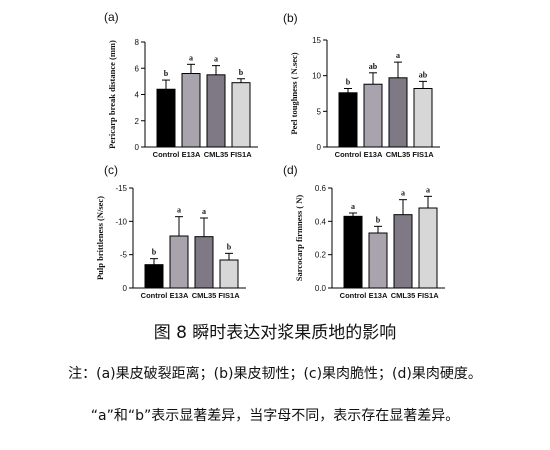 This screenshot has width=550, height=450. What do you see at coordinates (124, 255) in the screenshot?
I see `y-tick-label: -5` at bounding box center [124, 255].